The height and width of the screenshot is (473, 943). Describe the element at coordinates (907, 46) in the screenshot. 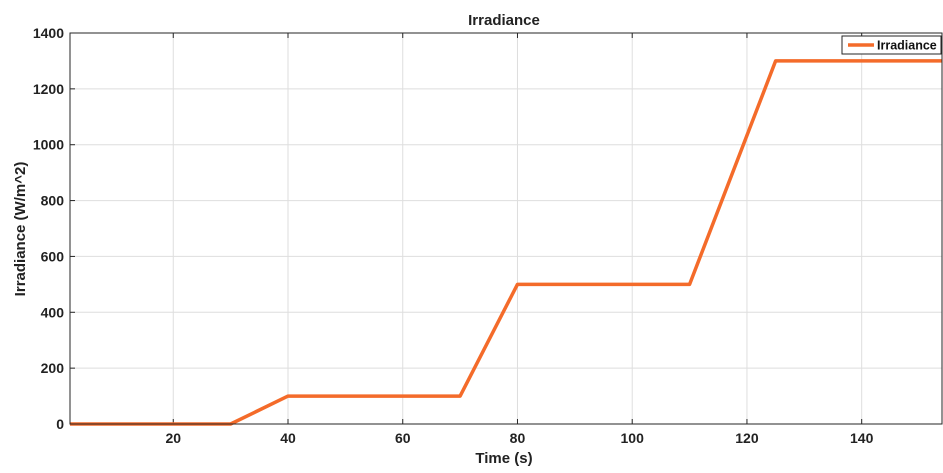

I see `legend-label: Irradiance` at that location.